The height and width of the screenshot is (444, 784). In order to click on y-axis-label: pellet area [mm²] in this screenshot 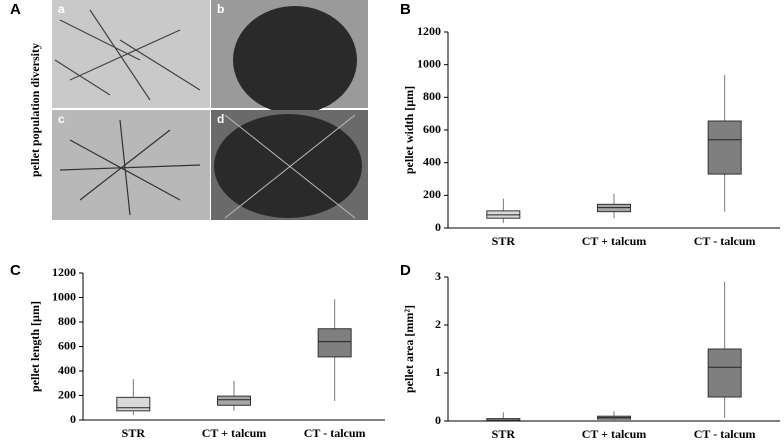, I will do `click(409, 349)`.